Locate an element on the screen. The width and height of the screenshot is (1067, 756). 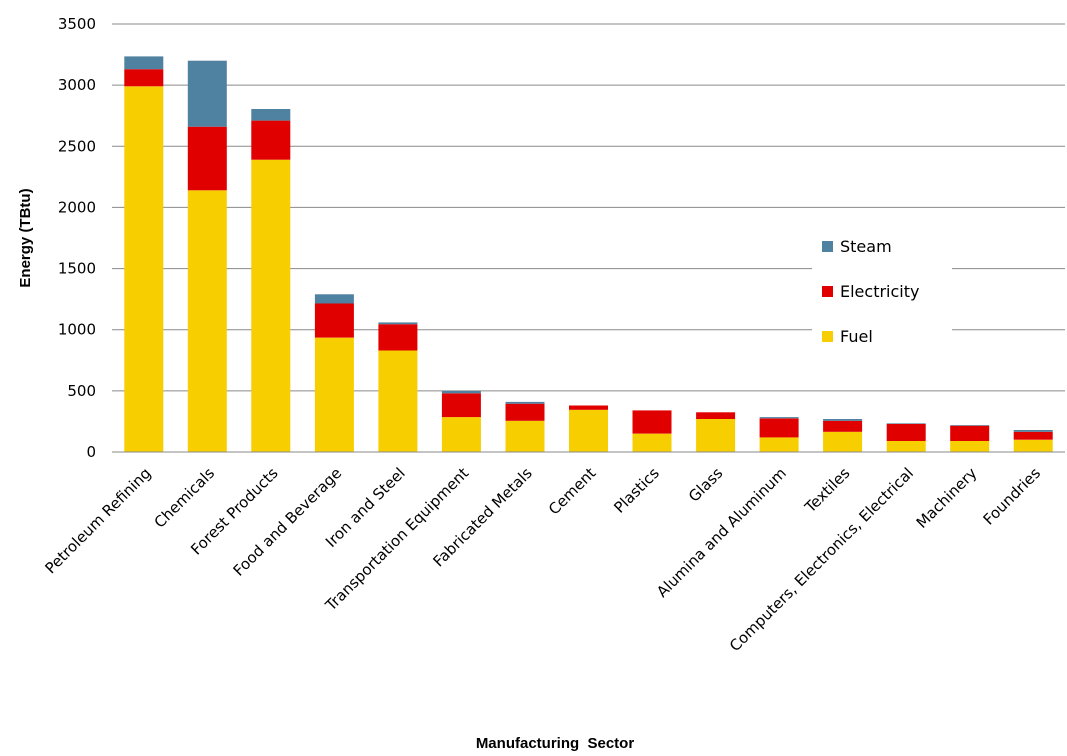
y-axis-ticks: 0 500 1000 1500 2000 2500 3000 3500 is located at coordinates (77, 238).